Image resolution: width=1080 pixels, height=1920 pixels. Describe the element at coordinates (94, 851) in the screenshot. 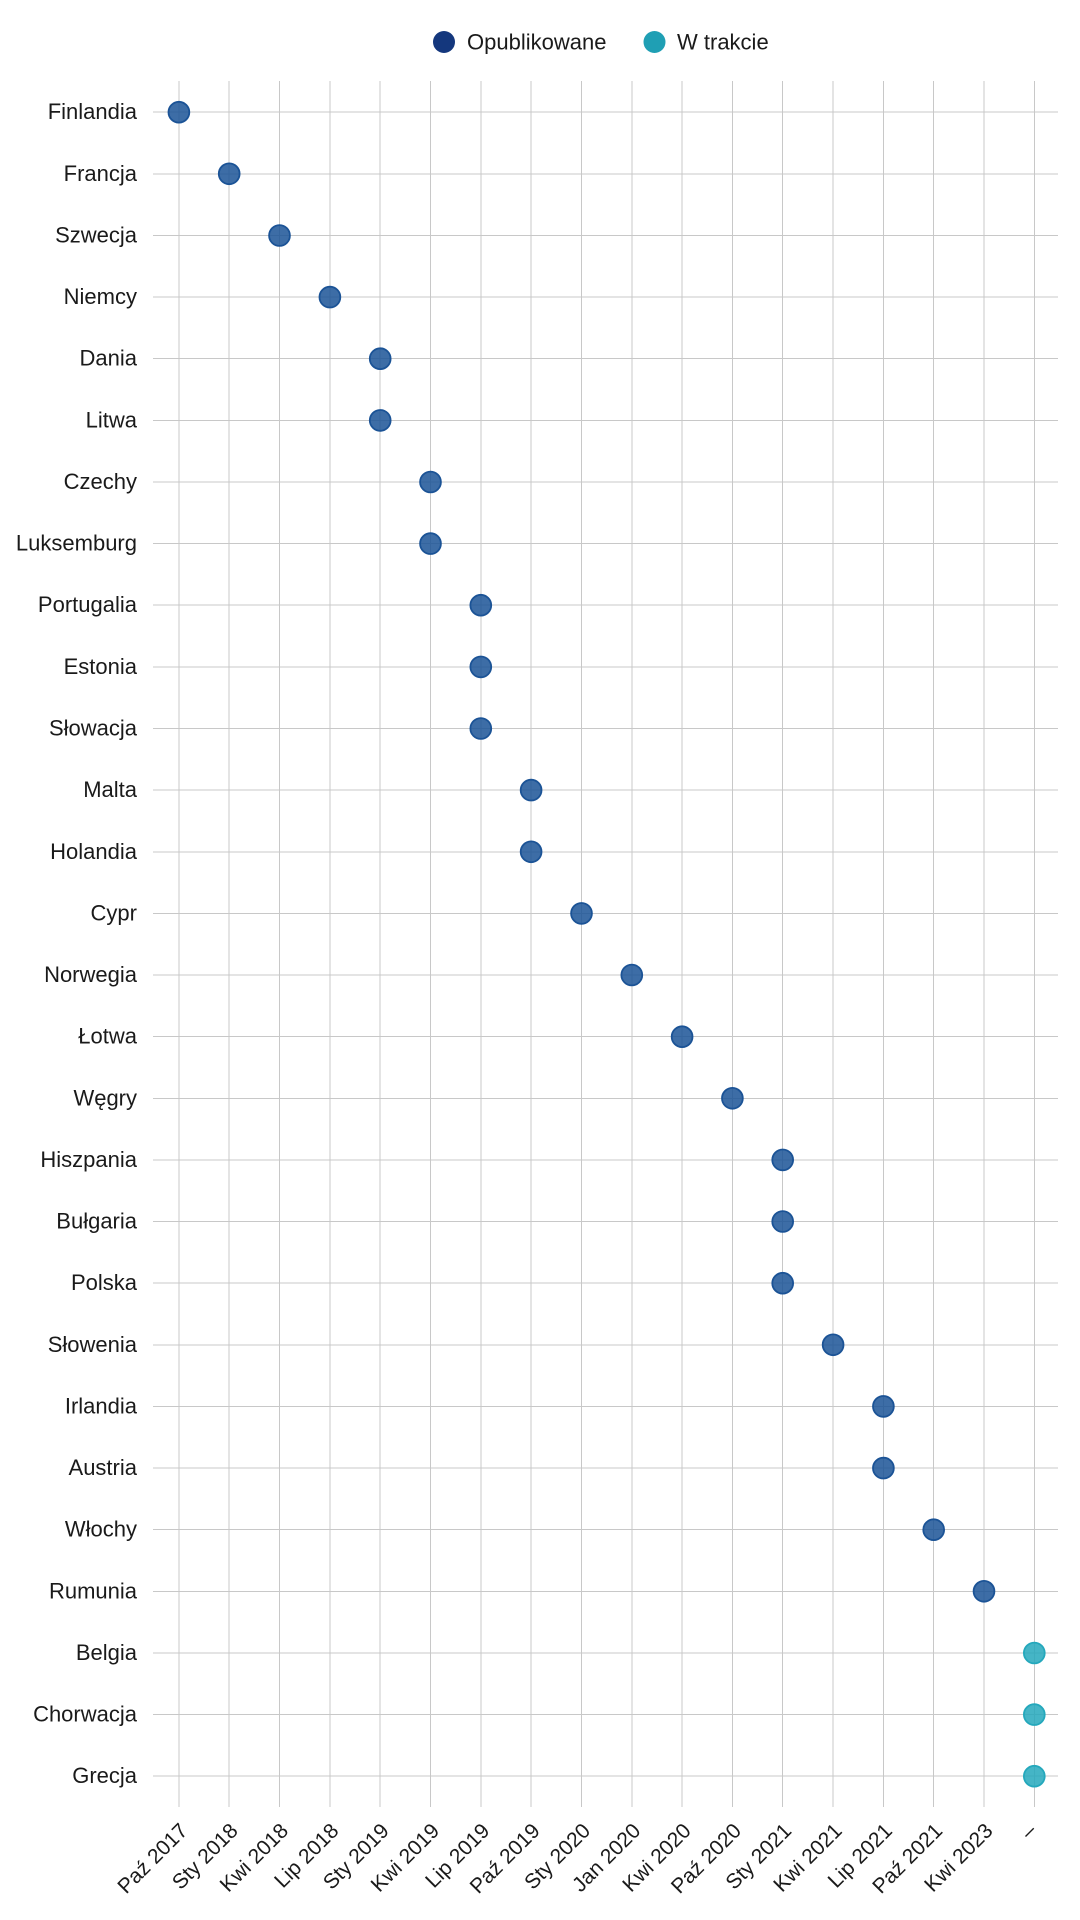

I see `svg-text: Holandia` at that location.